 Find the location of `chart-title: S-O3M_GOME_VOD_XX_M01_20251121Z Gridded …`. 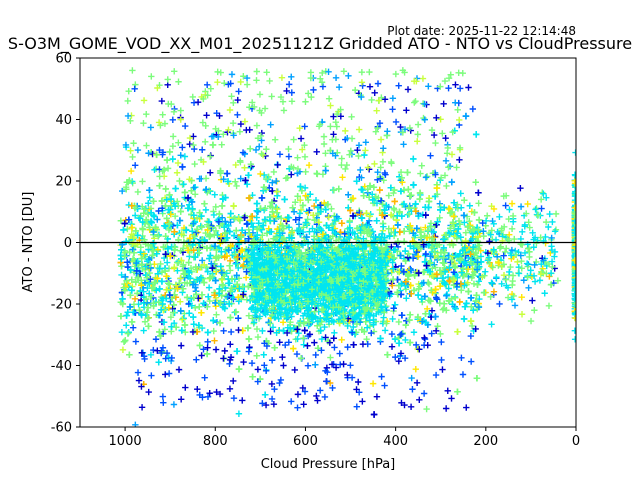

chart-title: S-O3M_GOME_VOD_XX_M01_20251121Z Gridded … is located at coordinates (320, 44).